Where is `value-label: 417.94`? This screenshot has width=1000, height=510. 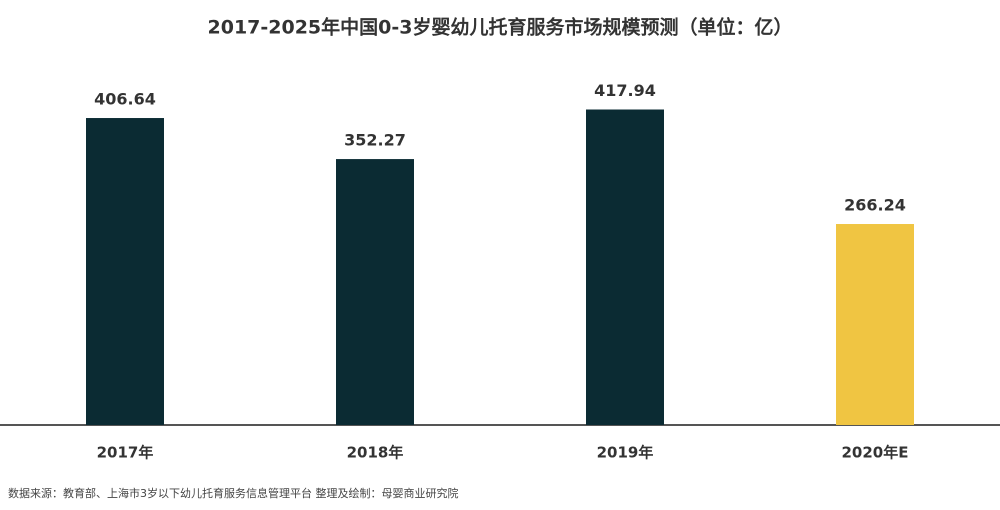 value-label: 417.94 is located at coordinates (625, 90).